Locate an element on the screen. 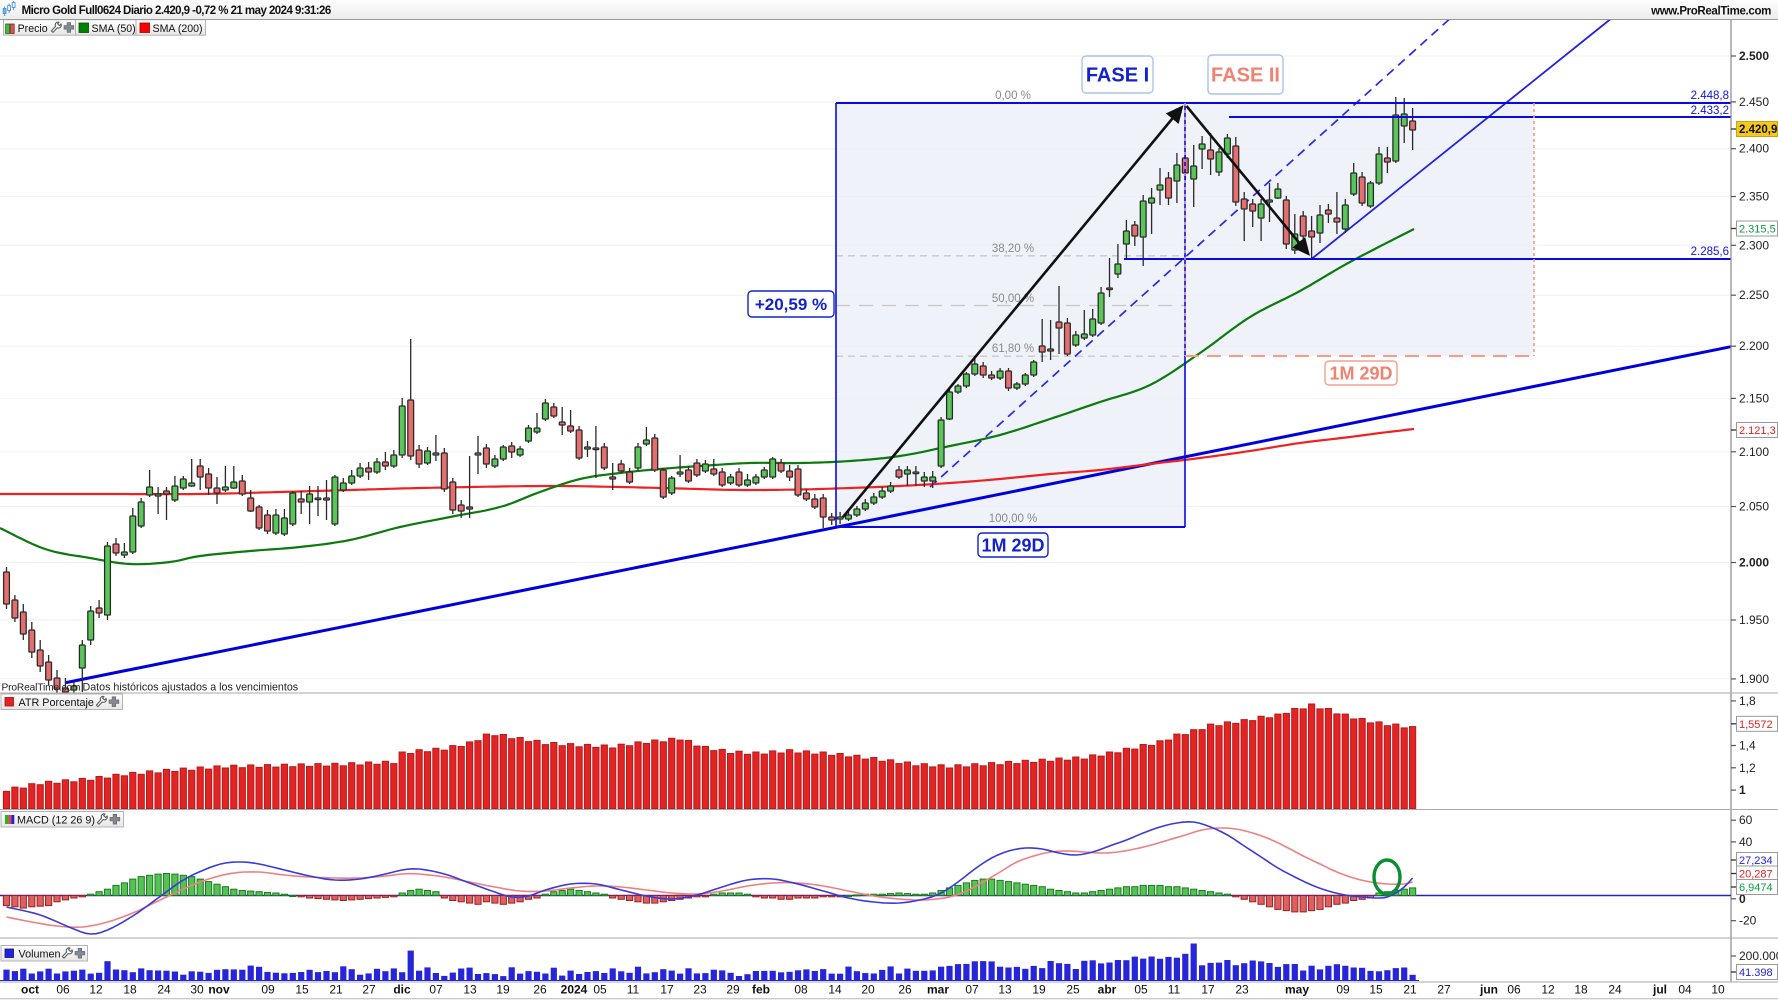 The image size is (1778, 1000). svg-text: 2024 is located at coordinates (574, 990).